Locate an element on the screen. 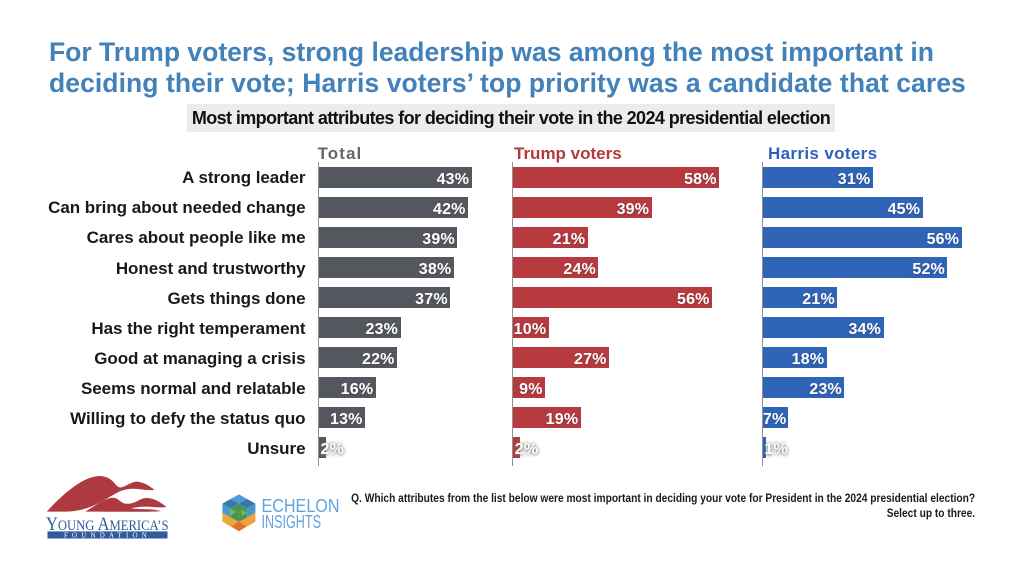 Image resolution: width=1024 pixels, height=574 pixels. svg-text: YOUNG AMERICA’S is located at coordinates (107, 525).